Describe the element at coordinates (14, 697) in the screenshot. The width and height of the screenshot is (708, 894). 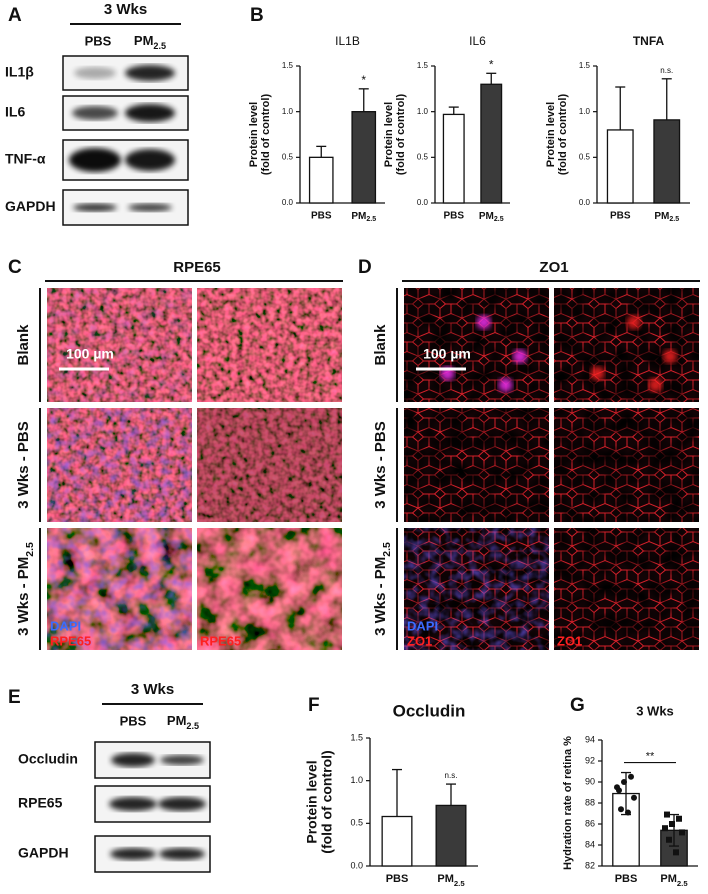
I see `panel-letter: E` at that location.